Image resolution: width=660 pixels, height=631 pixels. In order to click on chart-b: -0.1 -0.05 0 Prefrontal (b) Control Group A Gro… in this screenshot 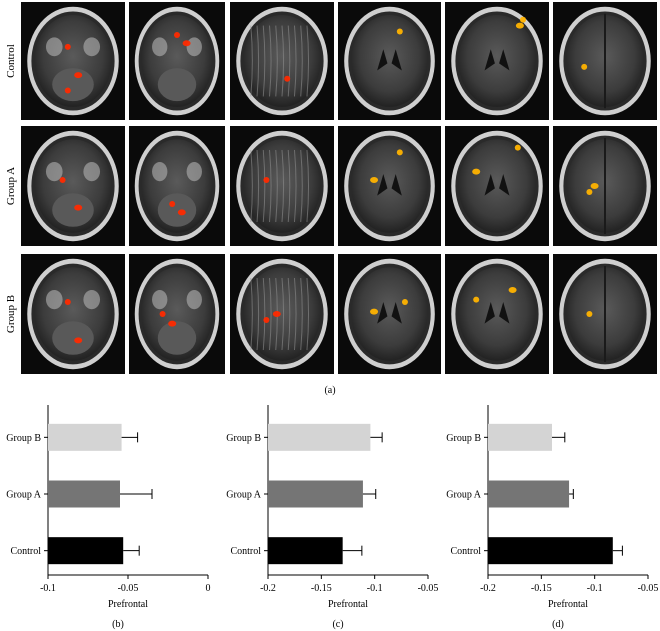, I will do `click(108, 517)`.